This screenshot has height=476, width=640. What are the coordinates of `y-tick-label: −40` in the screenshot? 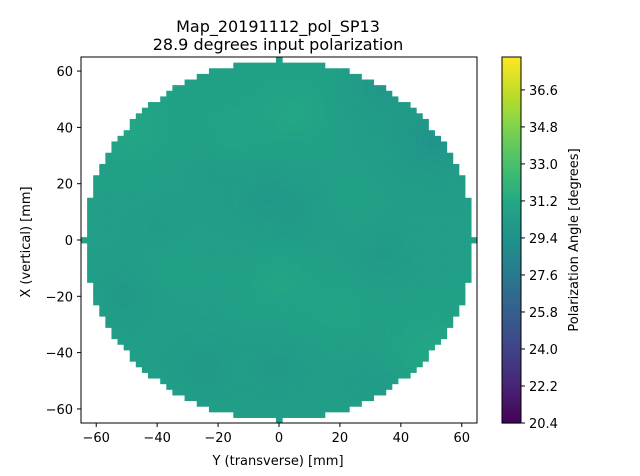 It's located at (59, 354).